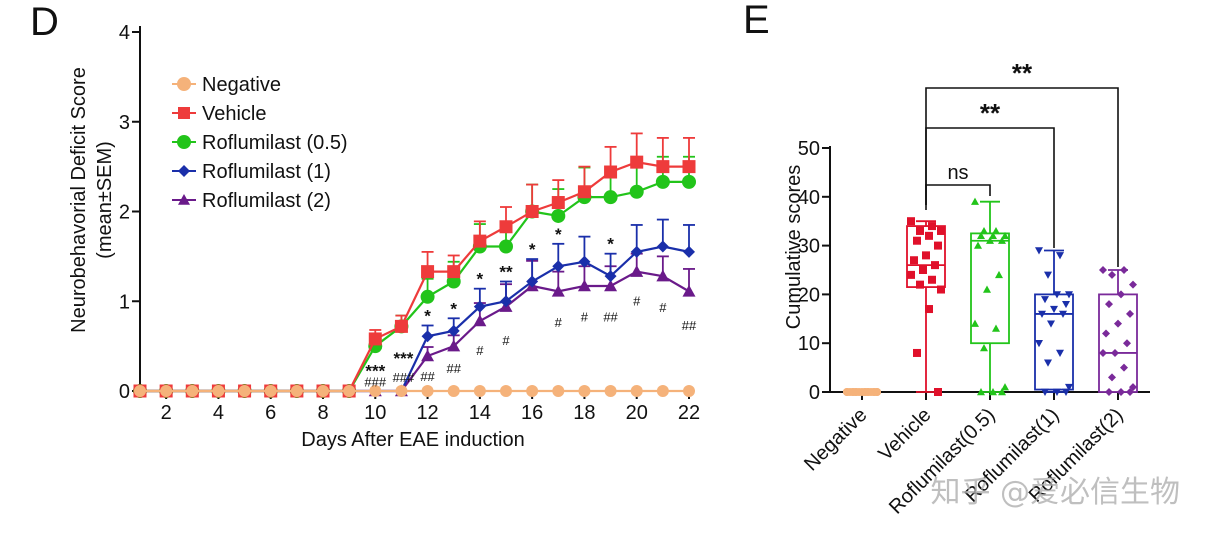 This screenshot has width=1211, height=540. I want to click on panel-d-x-tick-label: 20, so click(637, 413).